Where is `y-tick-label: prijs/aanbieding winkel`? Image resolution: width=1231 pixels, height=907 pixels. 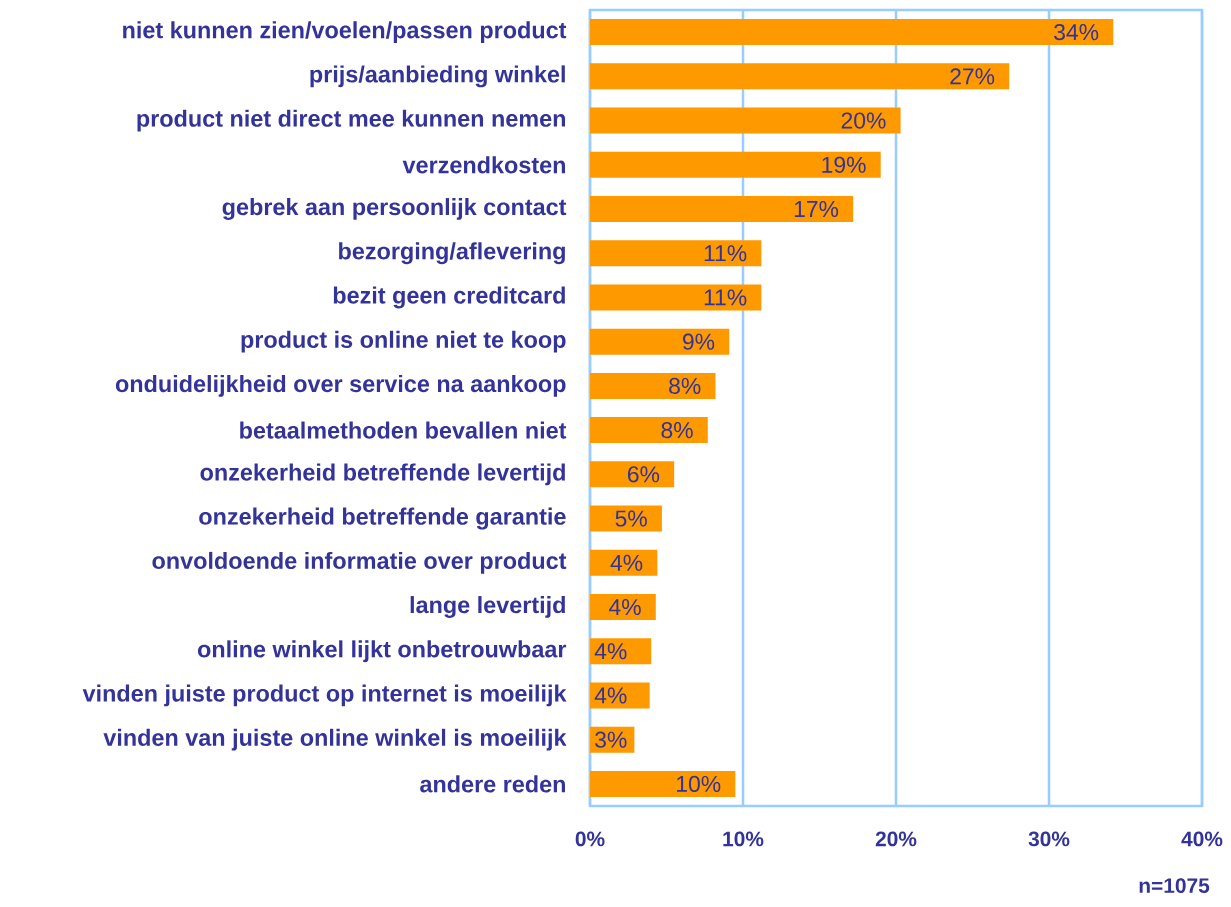
y-tick-label: prijs/aanbieding winkel is located at coordinates (437, 76).